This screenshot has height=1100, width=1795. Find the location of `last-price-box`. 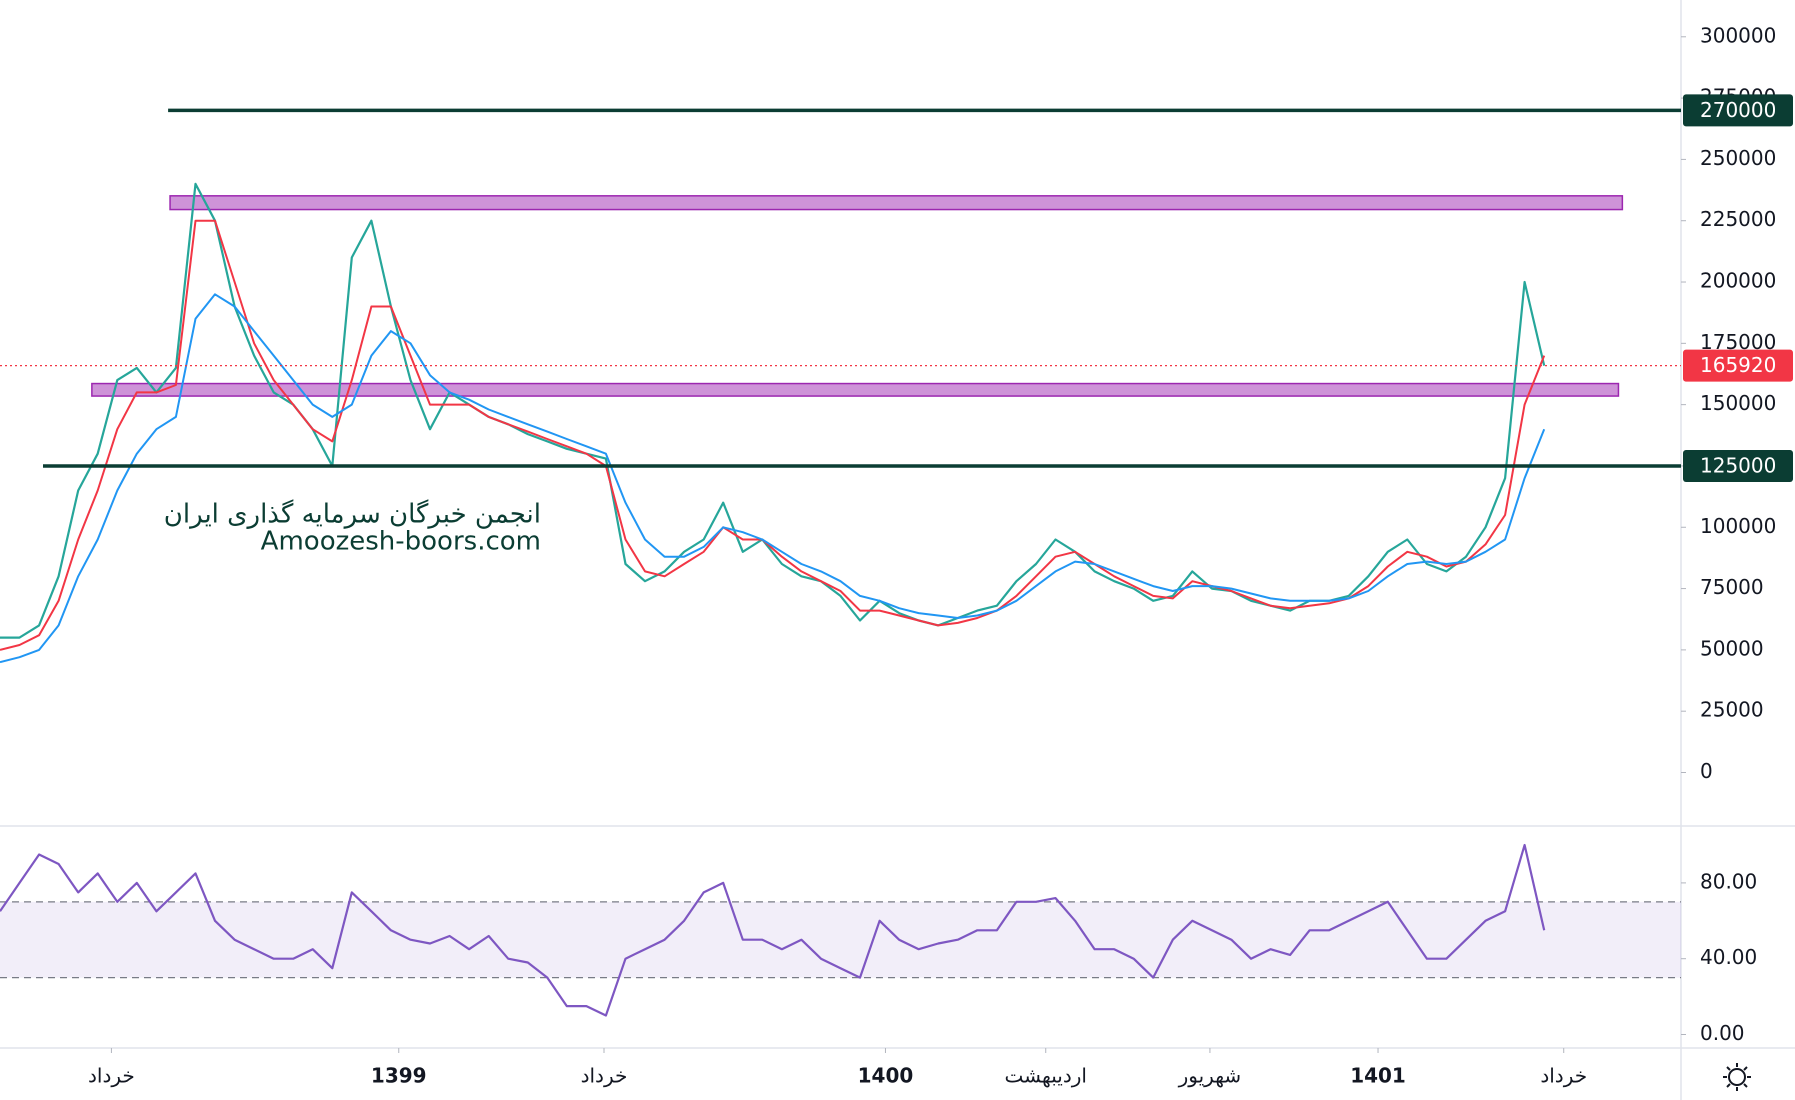

last-price-box is located at coordinates (1738, 365).